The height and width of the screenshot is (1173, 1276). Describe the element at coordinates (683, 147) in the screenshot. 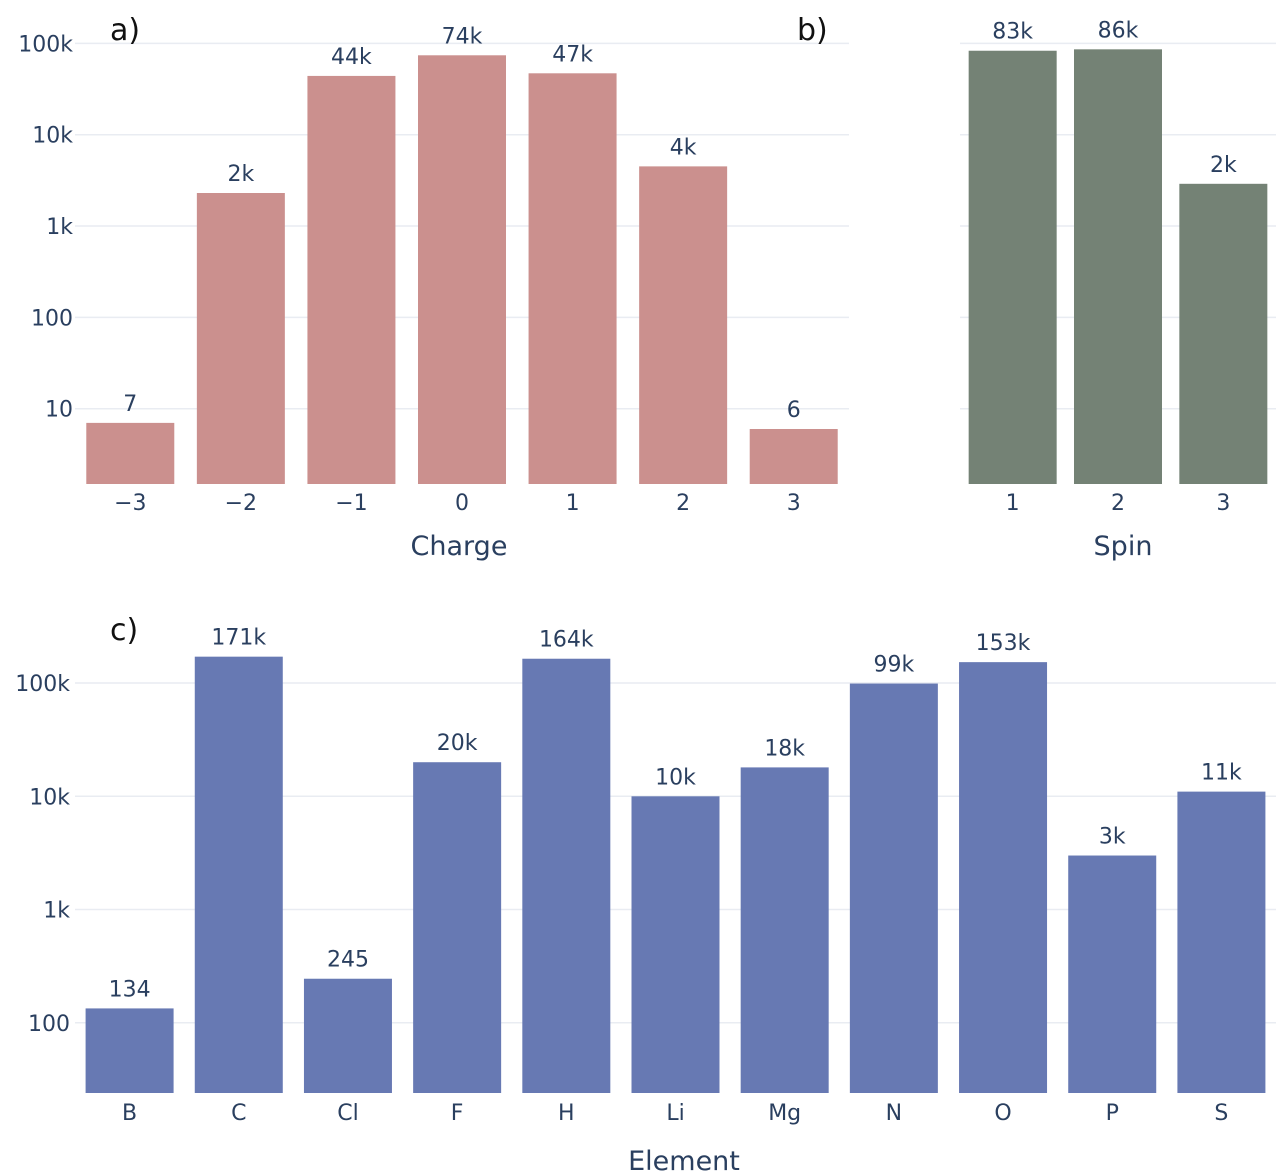

I see `data-label: 4k` at that location.